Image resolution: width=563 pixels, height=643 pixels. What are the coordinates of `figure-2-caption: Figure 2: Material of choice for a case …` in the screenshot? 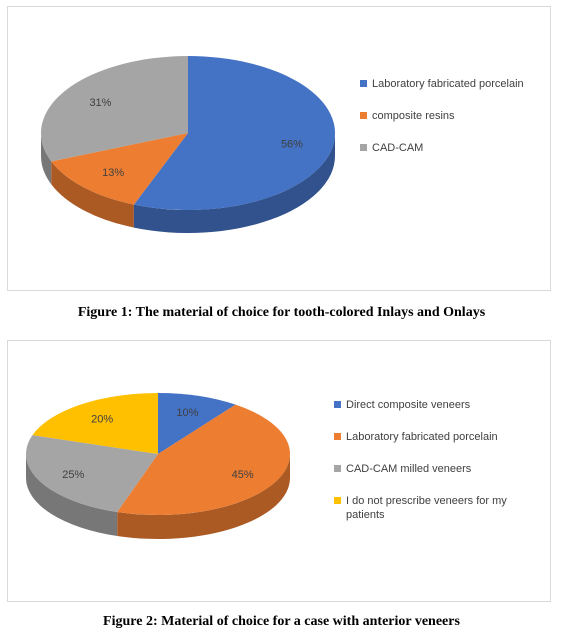 It's located at (281, 621).